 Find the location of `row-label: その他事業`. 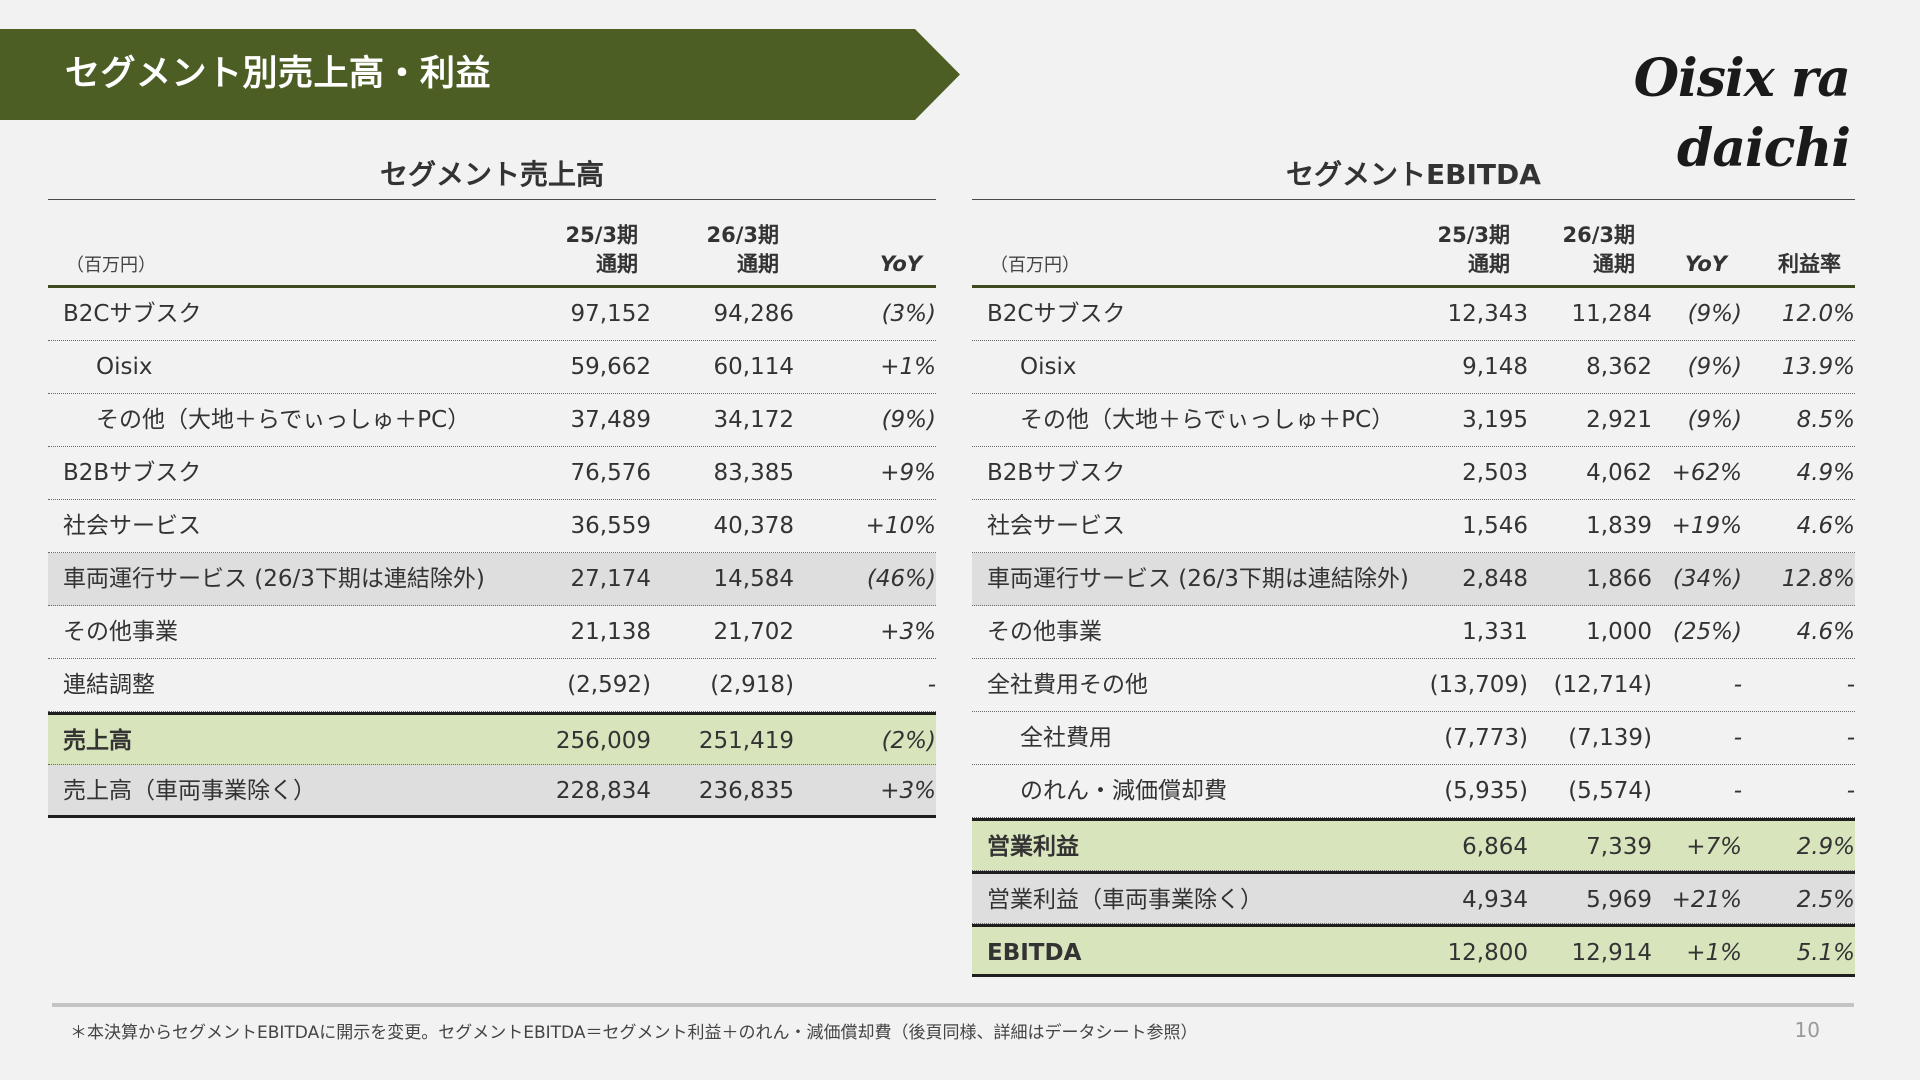

row-label: その他事業 is located at coordinates (1044, 632).